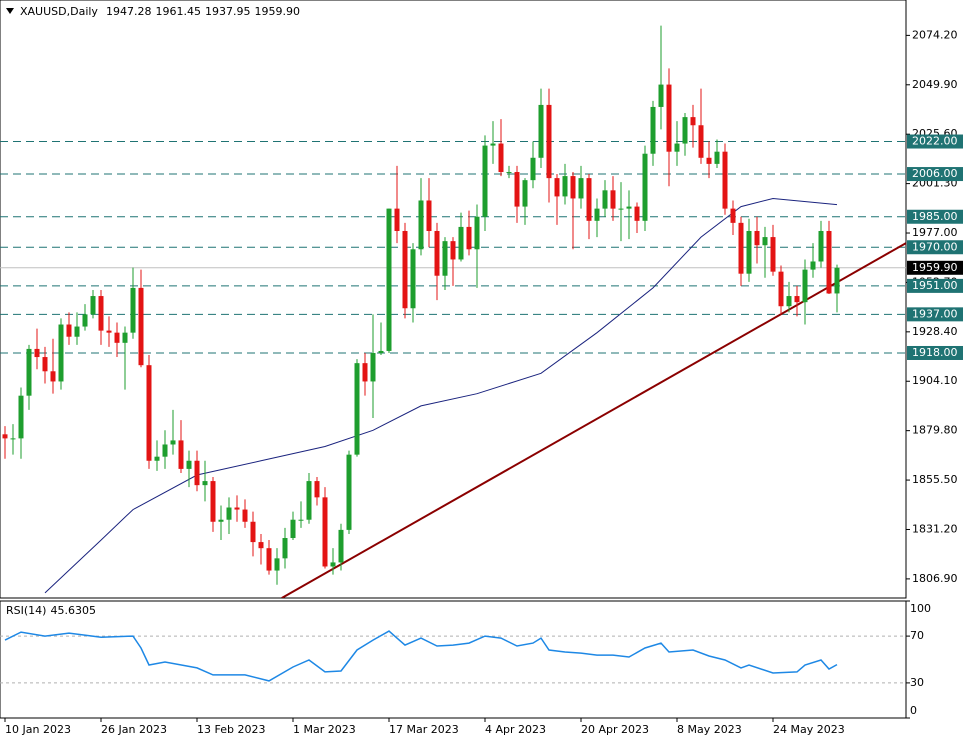  Describe the element at coordinates (935, 479) in the screenshot. I see `y-tick-label: 1855.50` at that location.